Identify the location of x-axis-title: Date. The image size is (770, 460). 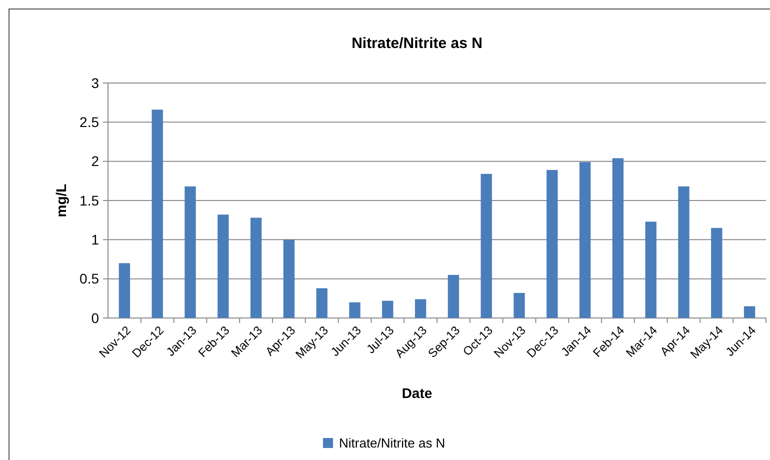
(417, 393).